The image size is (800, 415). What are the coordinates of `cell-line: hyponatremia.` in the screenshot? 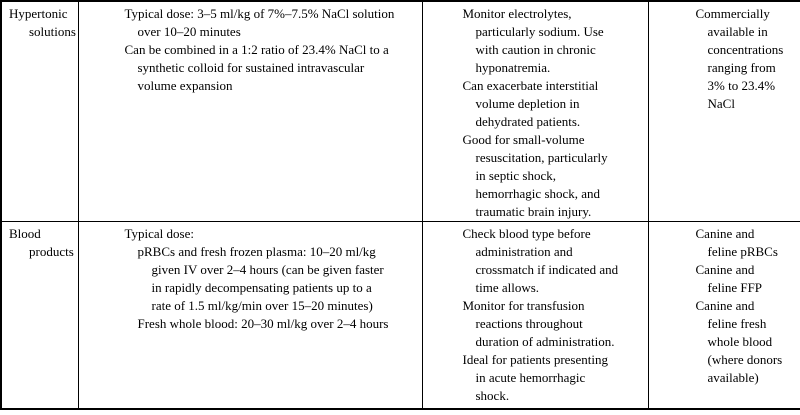 It's located at (513, 67).